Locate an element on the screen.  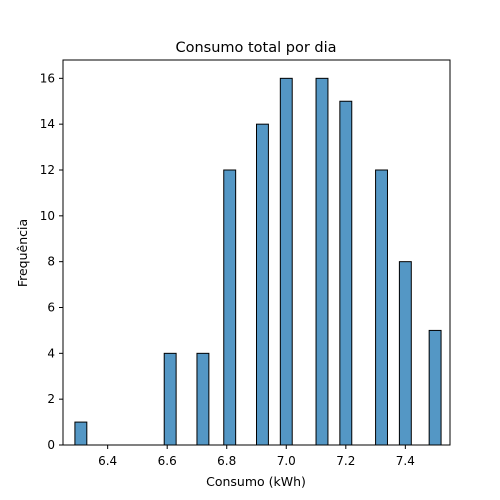
y-tick-label: 2 is located at coordinates (51, 399).